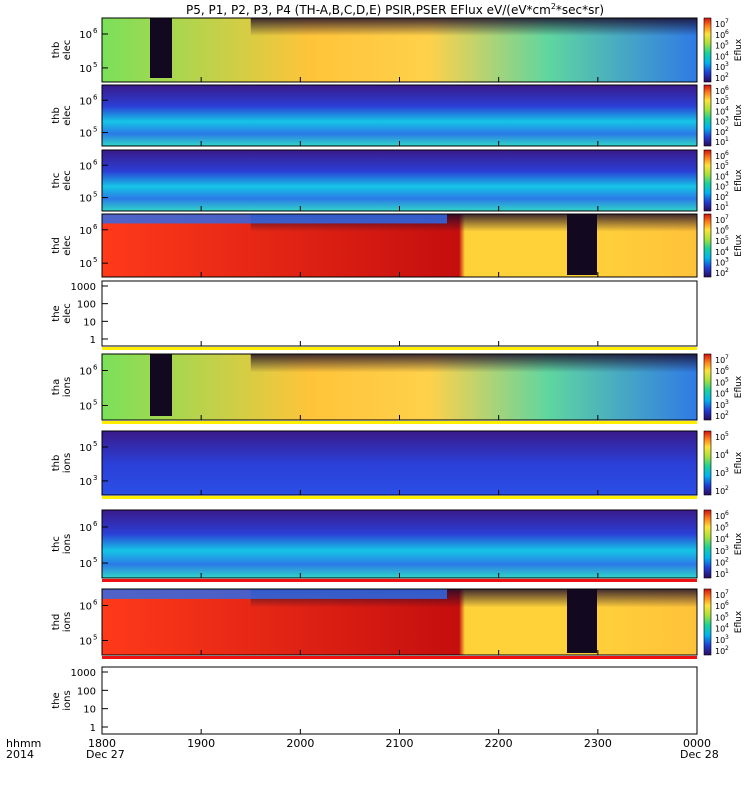  I want to click on x-tick-label: 0000, so click(697, 743).